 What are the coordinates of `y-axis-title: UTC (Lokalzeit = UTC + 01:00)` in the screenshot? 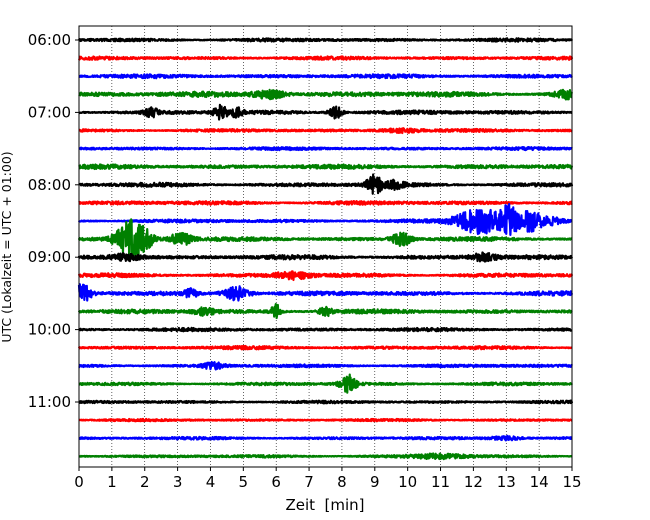 It's located at (7, 246).